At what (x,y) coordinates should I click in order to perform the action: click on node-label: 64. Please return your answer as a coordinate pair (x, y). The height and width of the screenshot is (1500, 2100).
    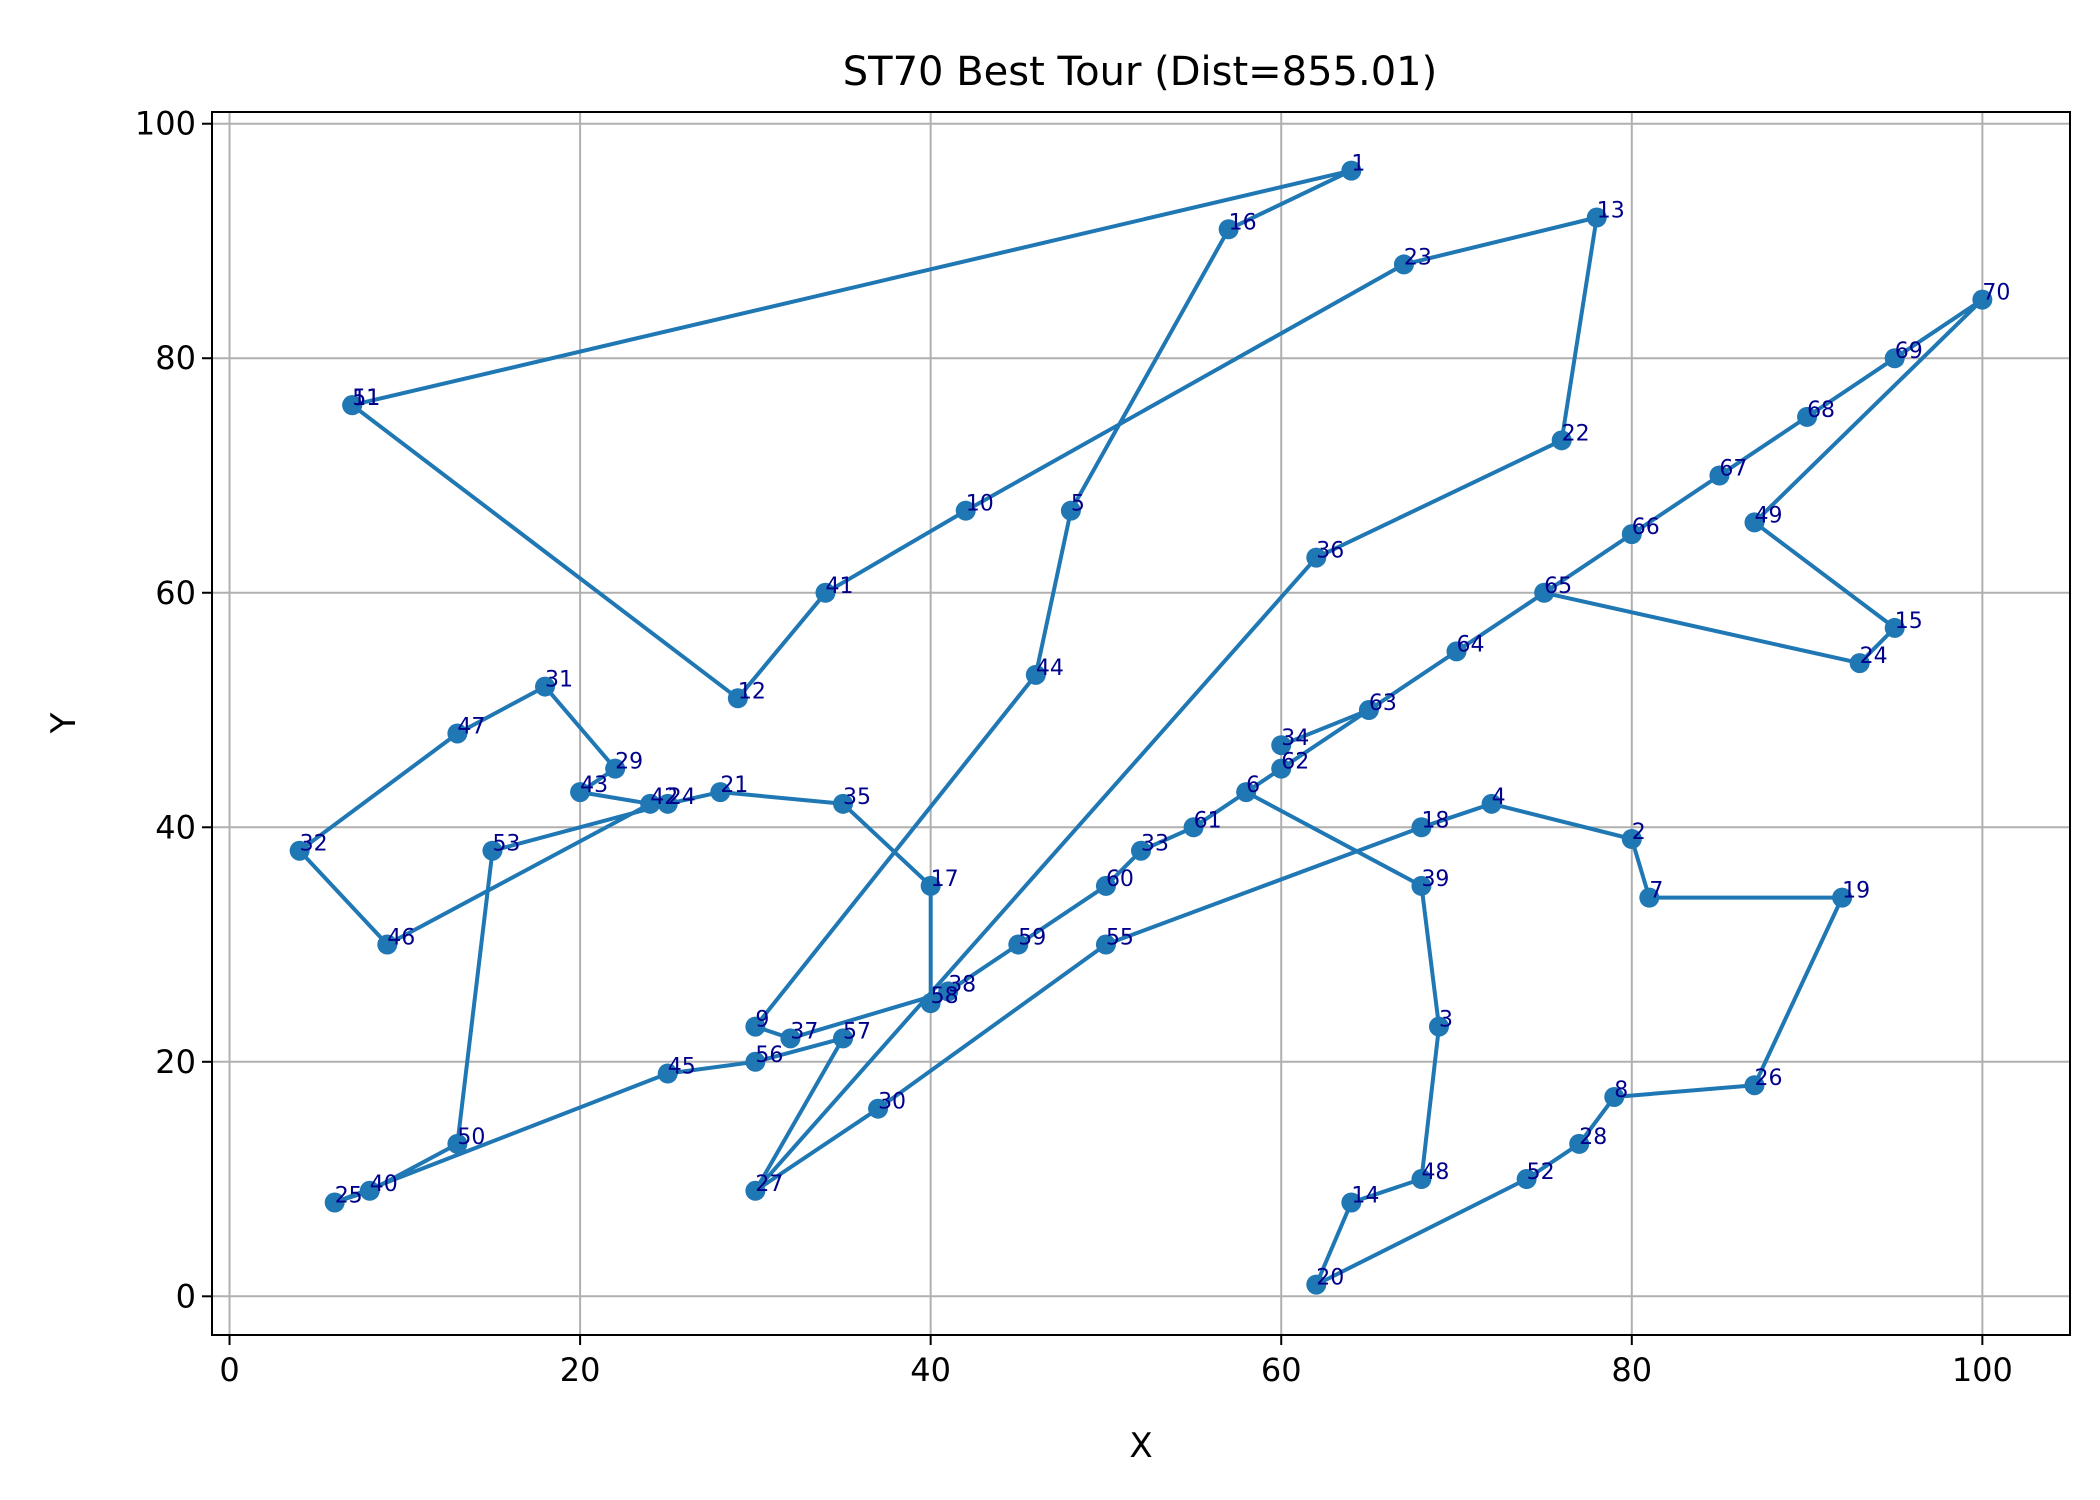
    Looking at the image, I should click on (1471, 644).